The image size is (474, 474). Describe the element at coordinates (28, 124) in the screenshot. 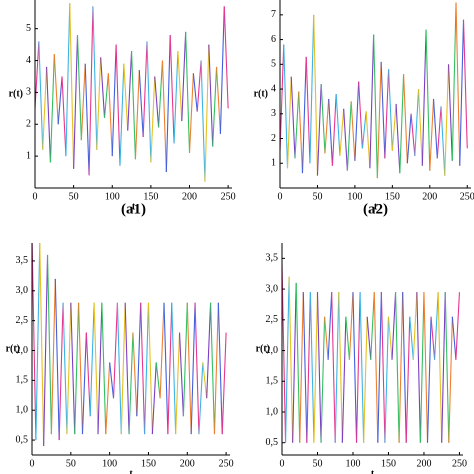

I see `y-tick-label: 2` at that location.